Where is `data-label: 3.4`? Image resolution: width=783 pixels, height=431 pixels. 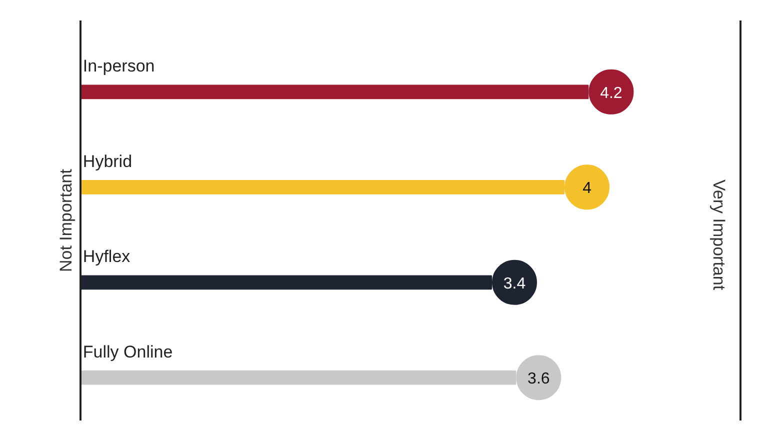 data-label: 3.4 is located at coordinates (514, 283).